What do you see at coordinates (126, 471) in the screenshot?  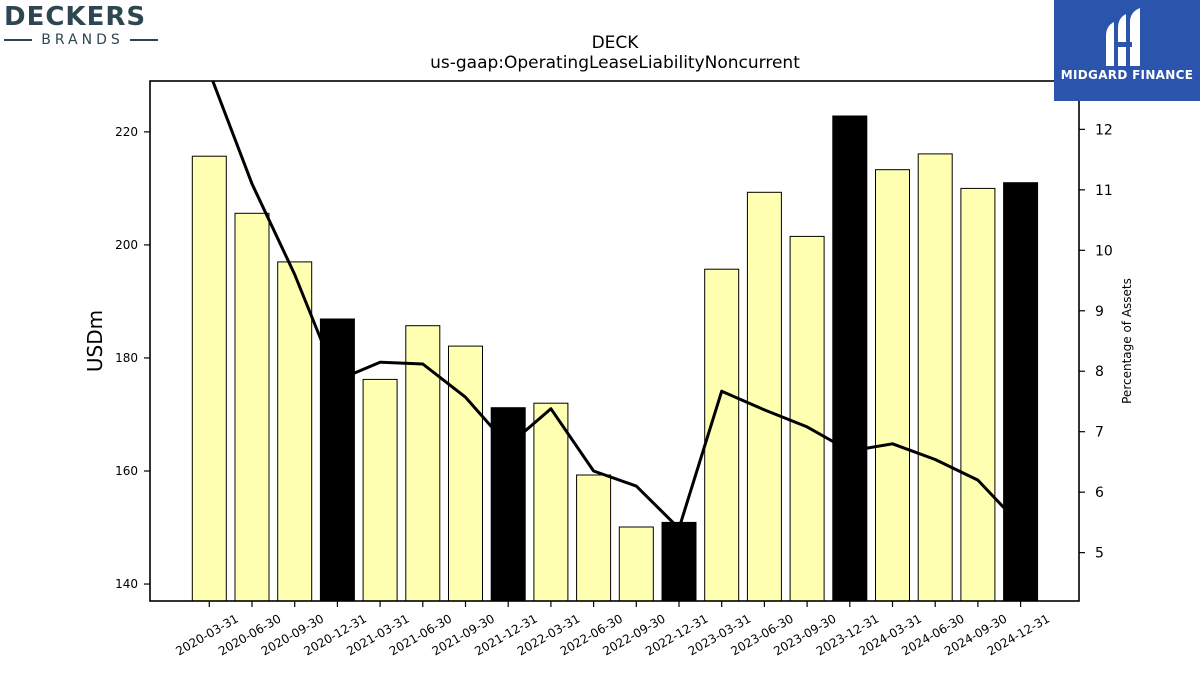 I see `y-tick-label: 160` at bounding box center [126, 471].